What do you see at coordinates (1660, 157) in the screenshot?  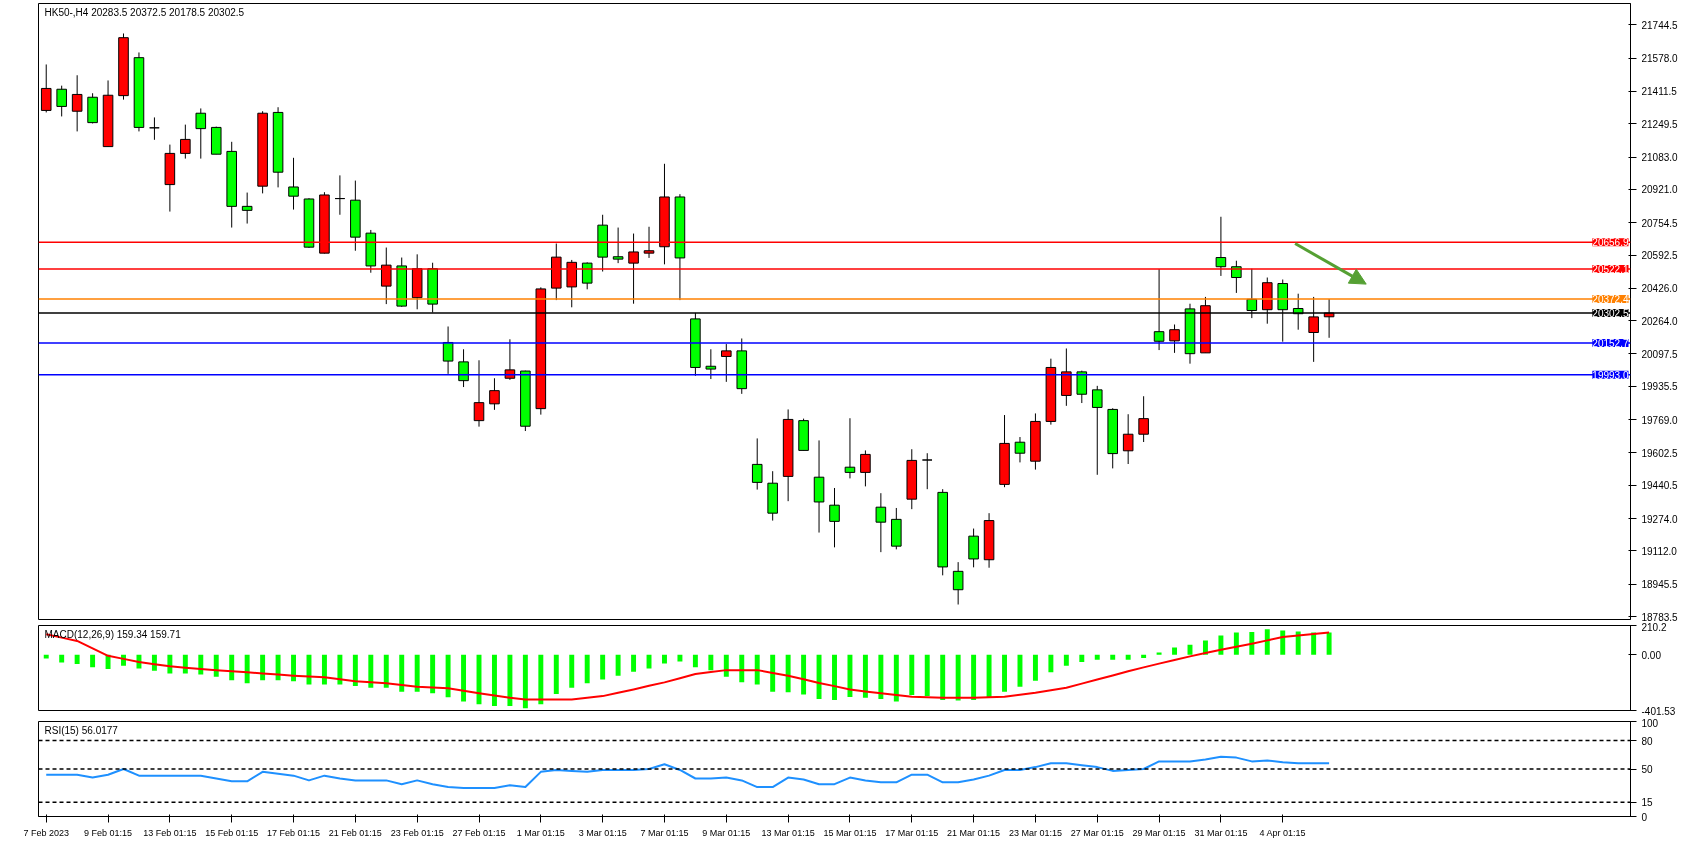 I see `y-tick-label: 21083.0` at bounding box center [1660, 157].